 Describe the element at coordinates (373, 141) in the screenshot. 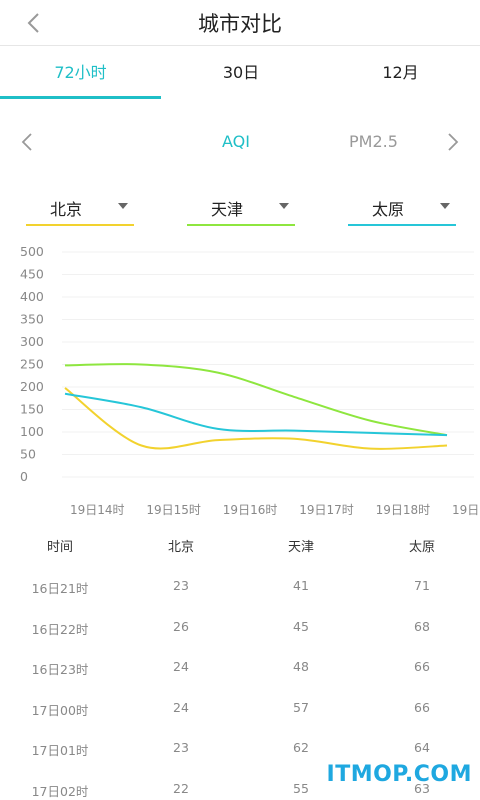

I see `metric-pm25: PM2.5` at that location.